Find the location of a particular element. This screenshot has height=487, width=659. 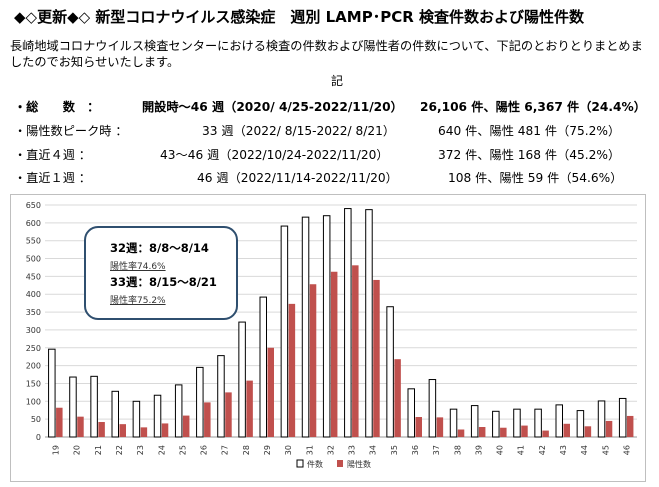

x-tick-label: 30 is located at coordinates (288, 450).